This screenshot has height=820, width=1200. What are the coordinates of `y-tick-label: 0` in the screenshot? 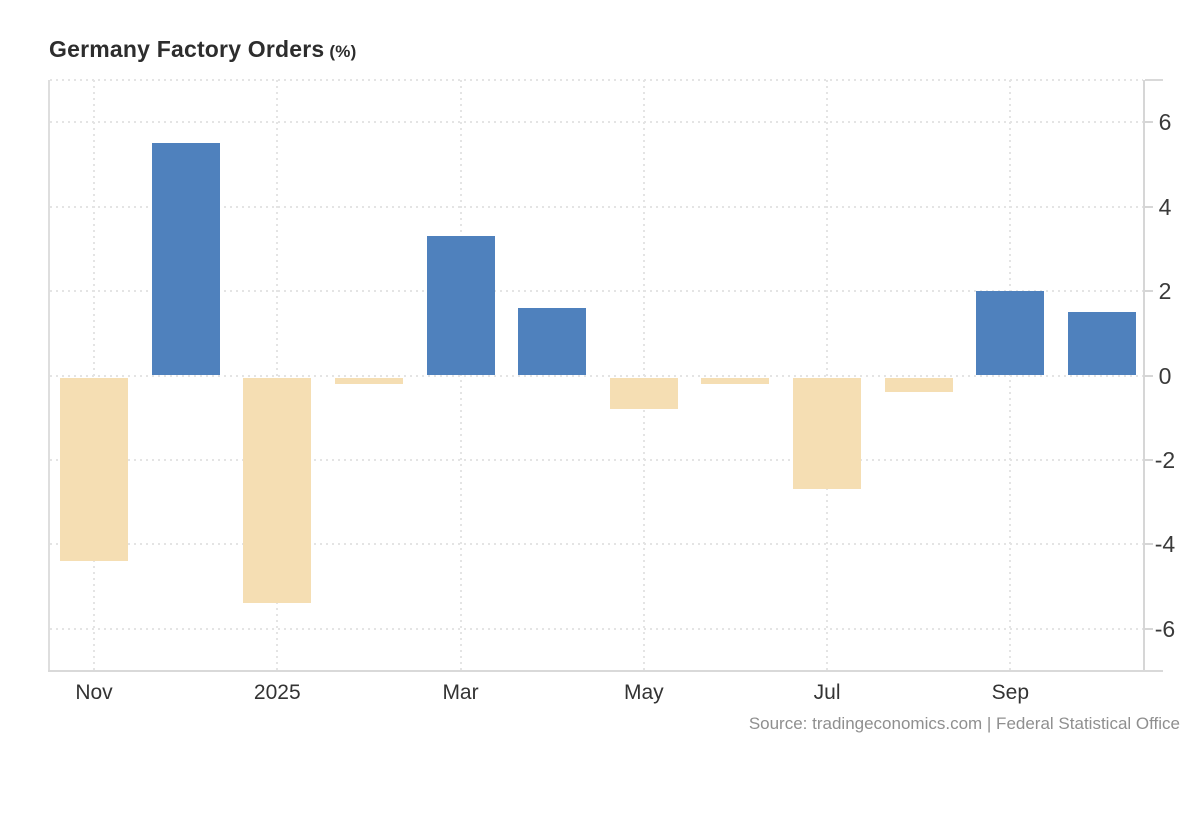 It's located at (1165, 375).